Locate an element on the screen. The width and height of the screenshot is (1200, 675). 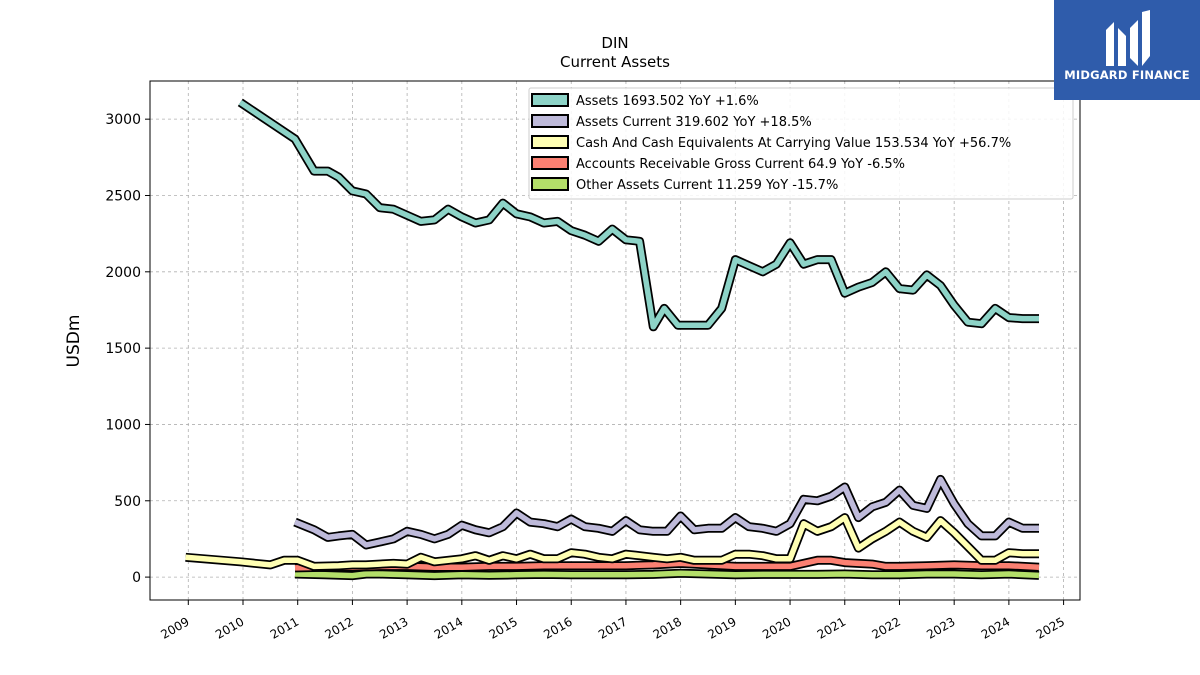
x-tick-label: 2024 is located at coordinates (995, 627).